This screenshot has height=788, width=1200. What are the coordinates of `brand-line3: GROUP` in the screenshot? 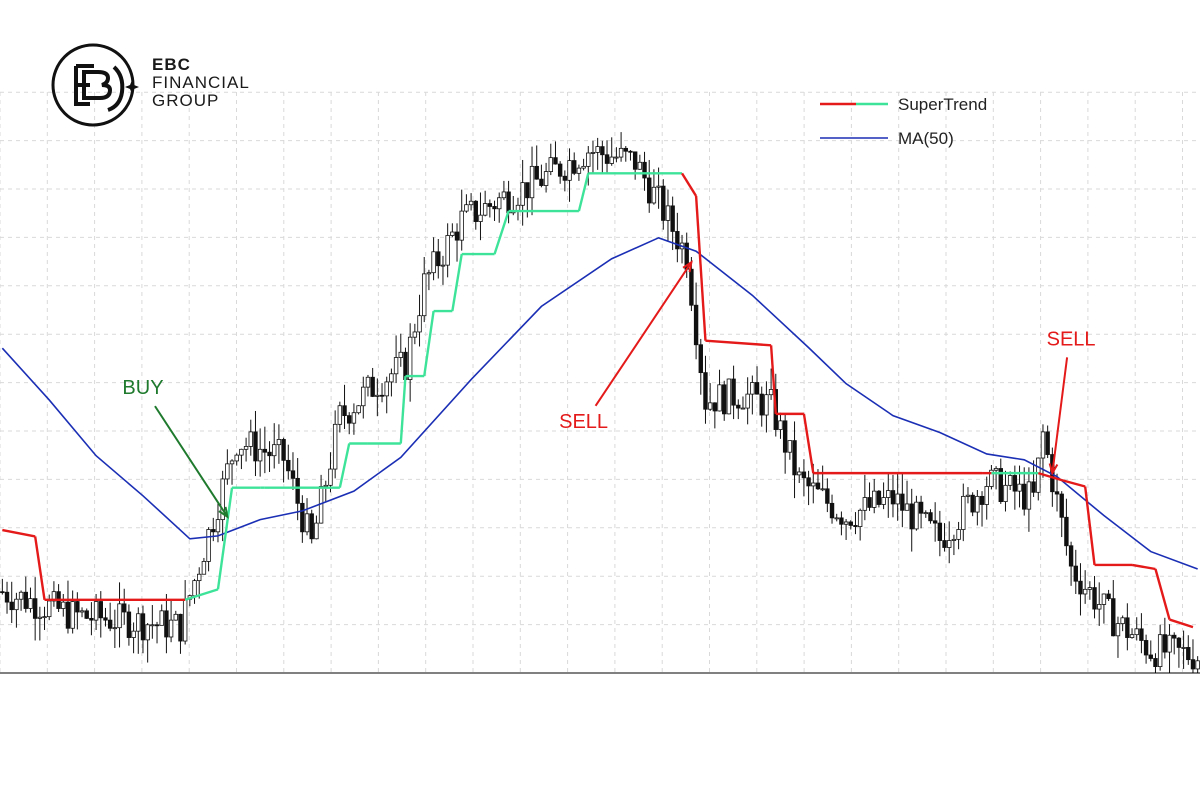 It's located at (186, 100).